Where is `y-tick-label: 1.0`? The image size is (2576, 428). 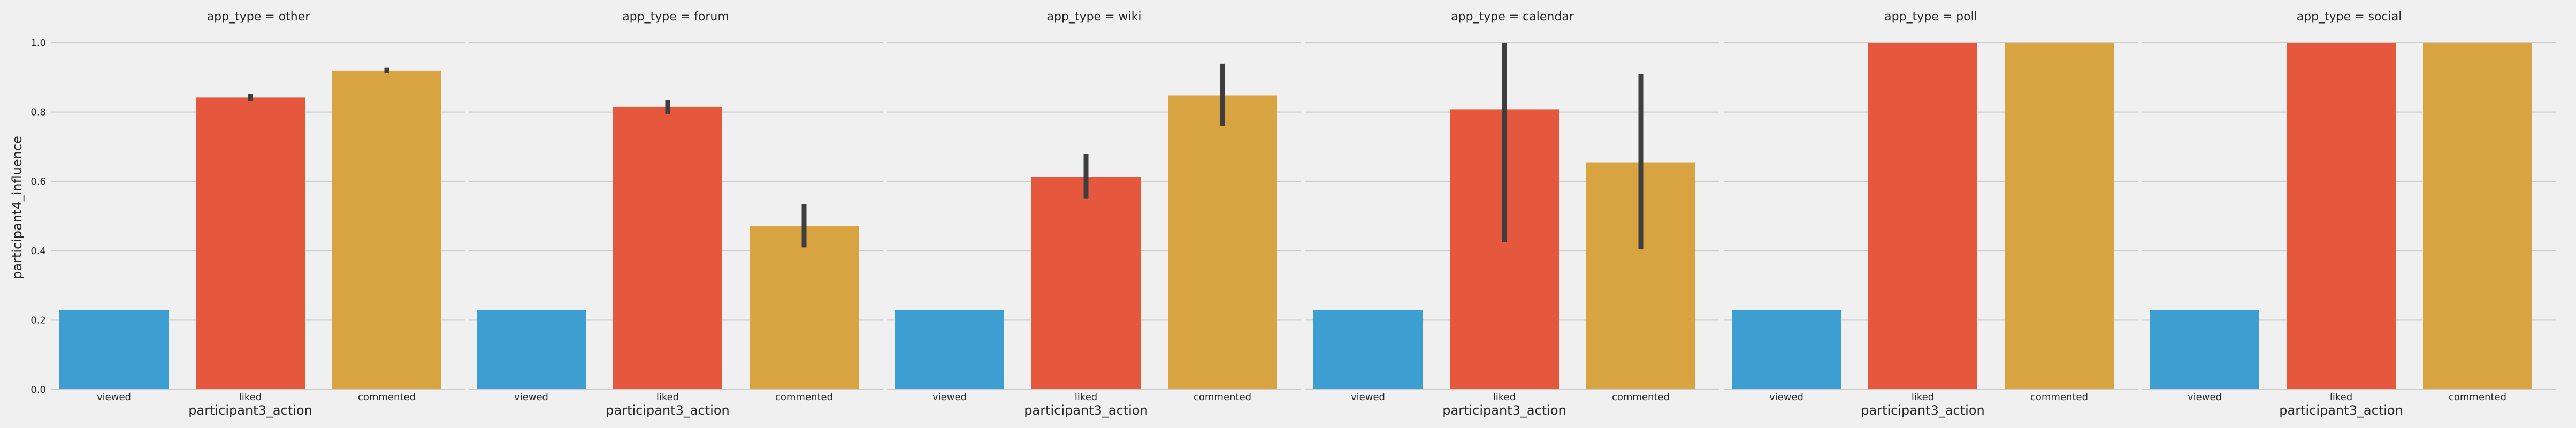 y-tick-label: 1.0 is located at coordinates (38, 43).